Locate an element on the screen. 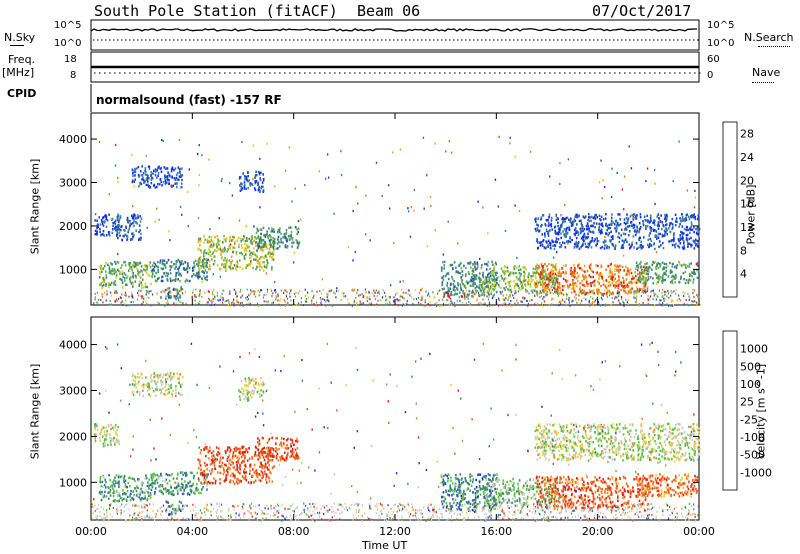 Image resolution: width=800 pixels, height=554 pixels. power-colorbar-tick: 4 is located at coordinates (743, 274).